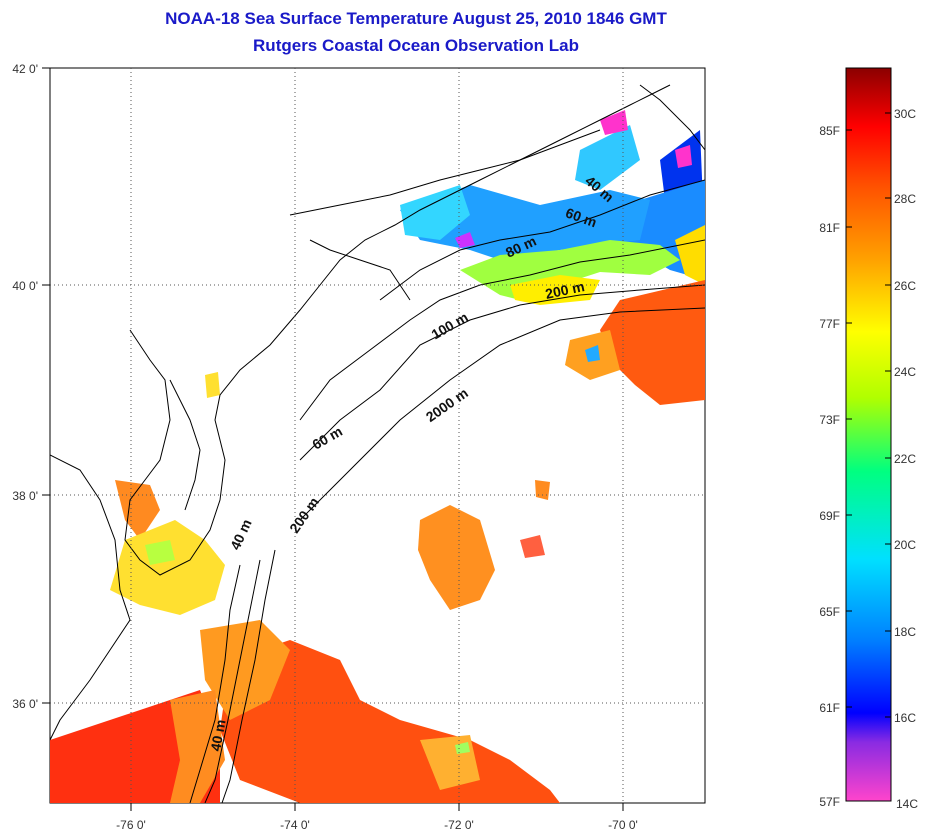 The width and height of the screenshot is (928, 832). I want to click on lat-tick-label: 38 0', so click(25, 496).